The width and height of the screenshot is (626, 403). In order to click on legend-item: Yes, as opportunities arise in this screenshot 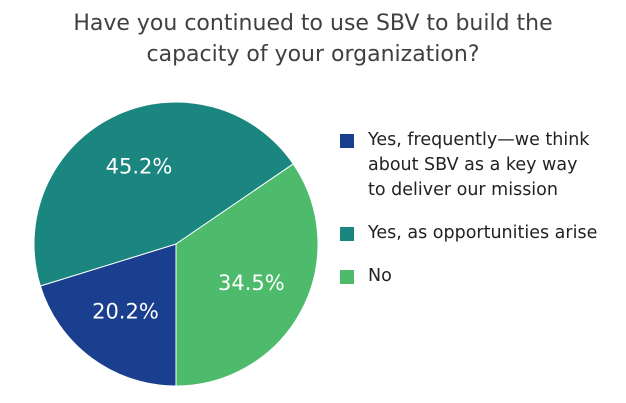, I will do `click(470, 233)`.